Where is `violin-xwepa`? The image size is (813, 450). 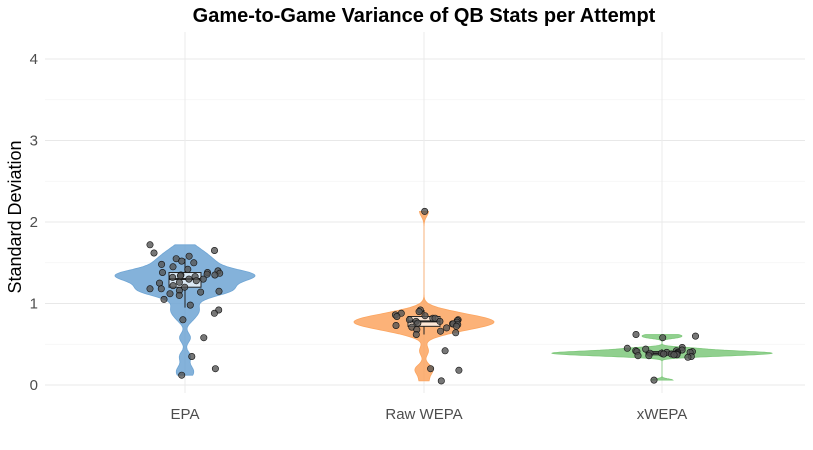
violin-xwepa is located at coordinates (662, 357).